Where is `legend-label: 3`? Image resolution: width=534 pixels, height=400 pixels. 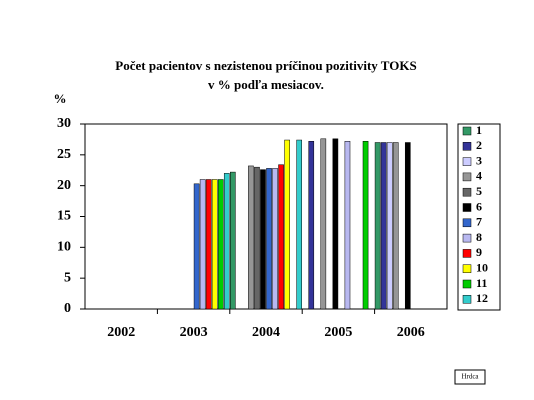 legend-label: 3 is located at coordinates (479, 160).